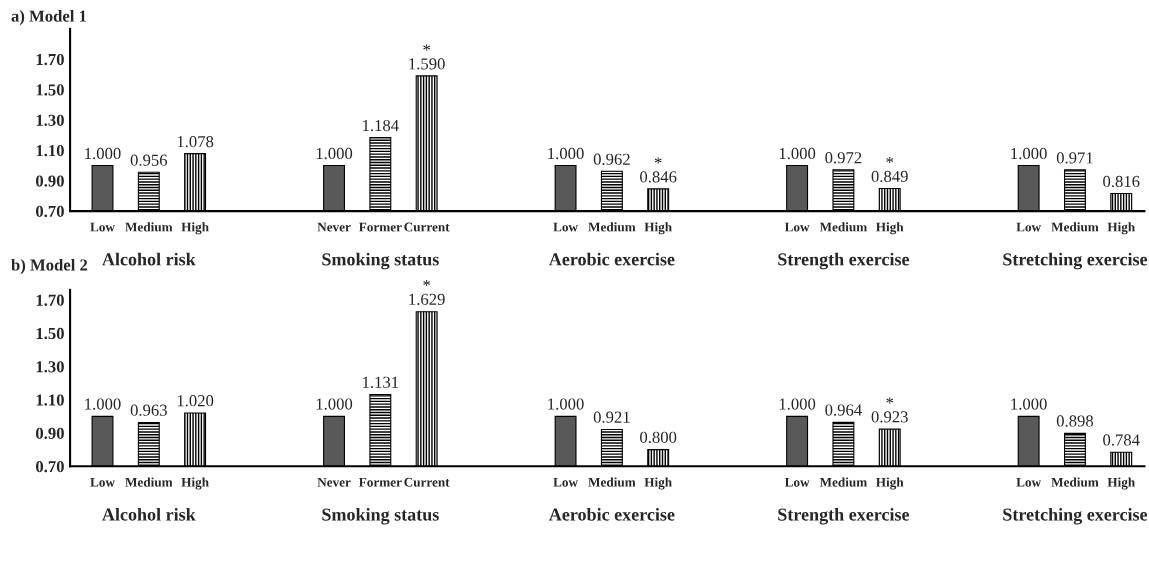 Image resolution: width=1149 pixels, height=588 pixels. What do you see at coordinates (195, 401) in the screenshot?
I see `data-label: 1.020` at bounding box center [195, 401].